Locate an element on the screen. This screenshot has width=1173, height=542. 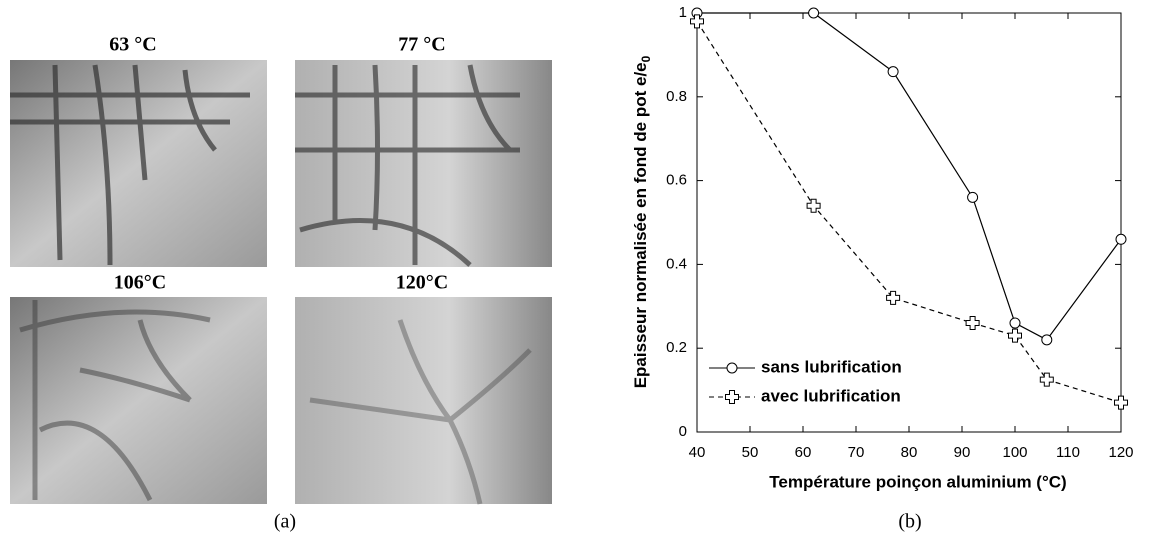
photo-label: 120°C is located at coordinates (422, 283).